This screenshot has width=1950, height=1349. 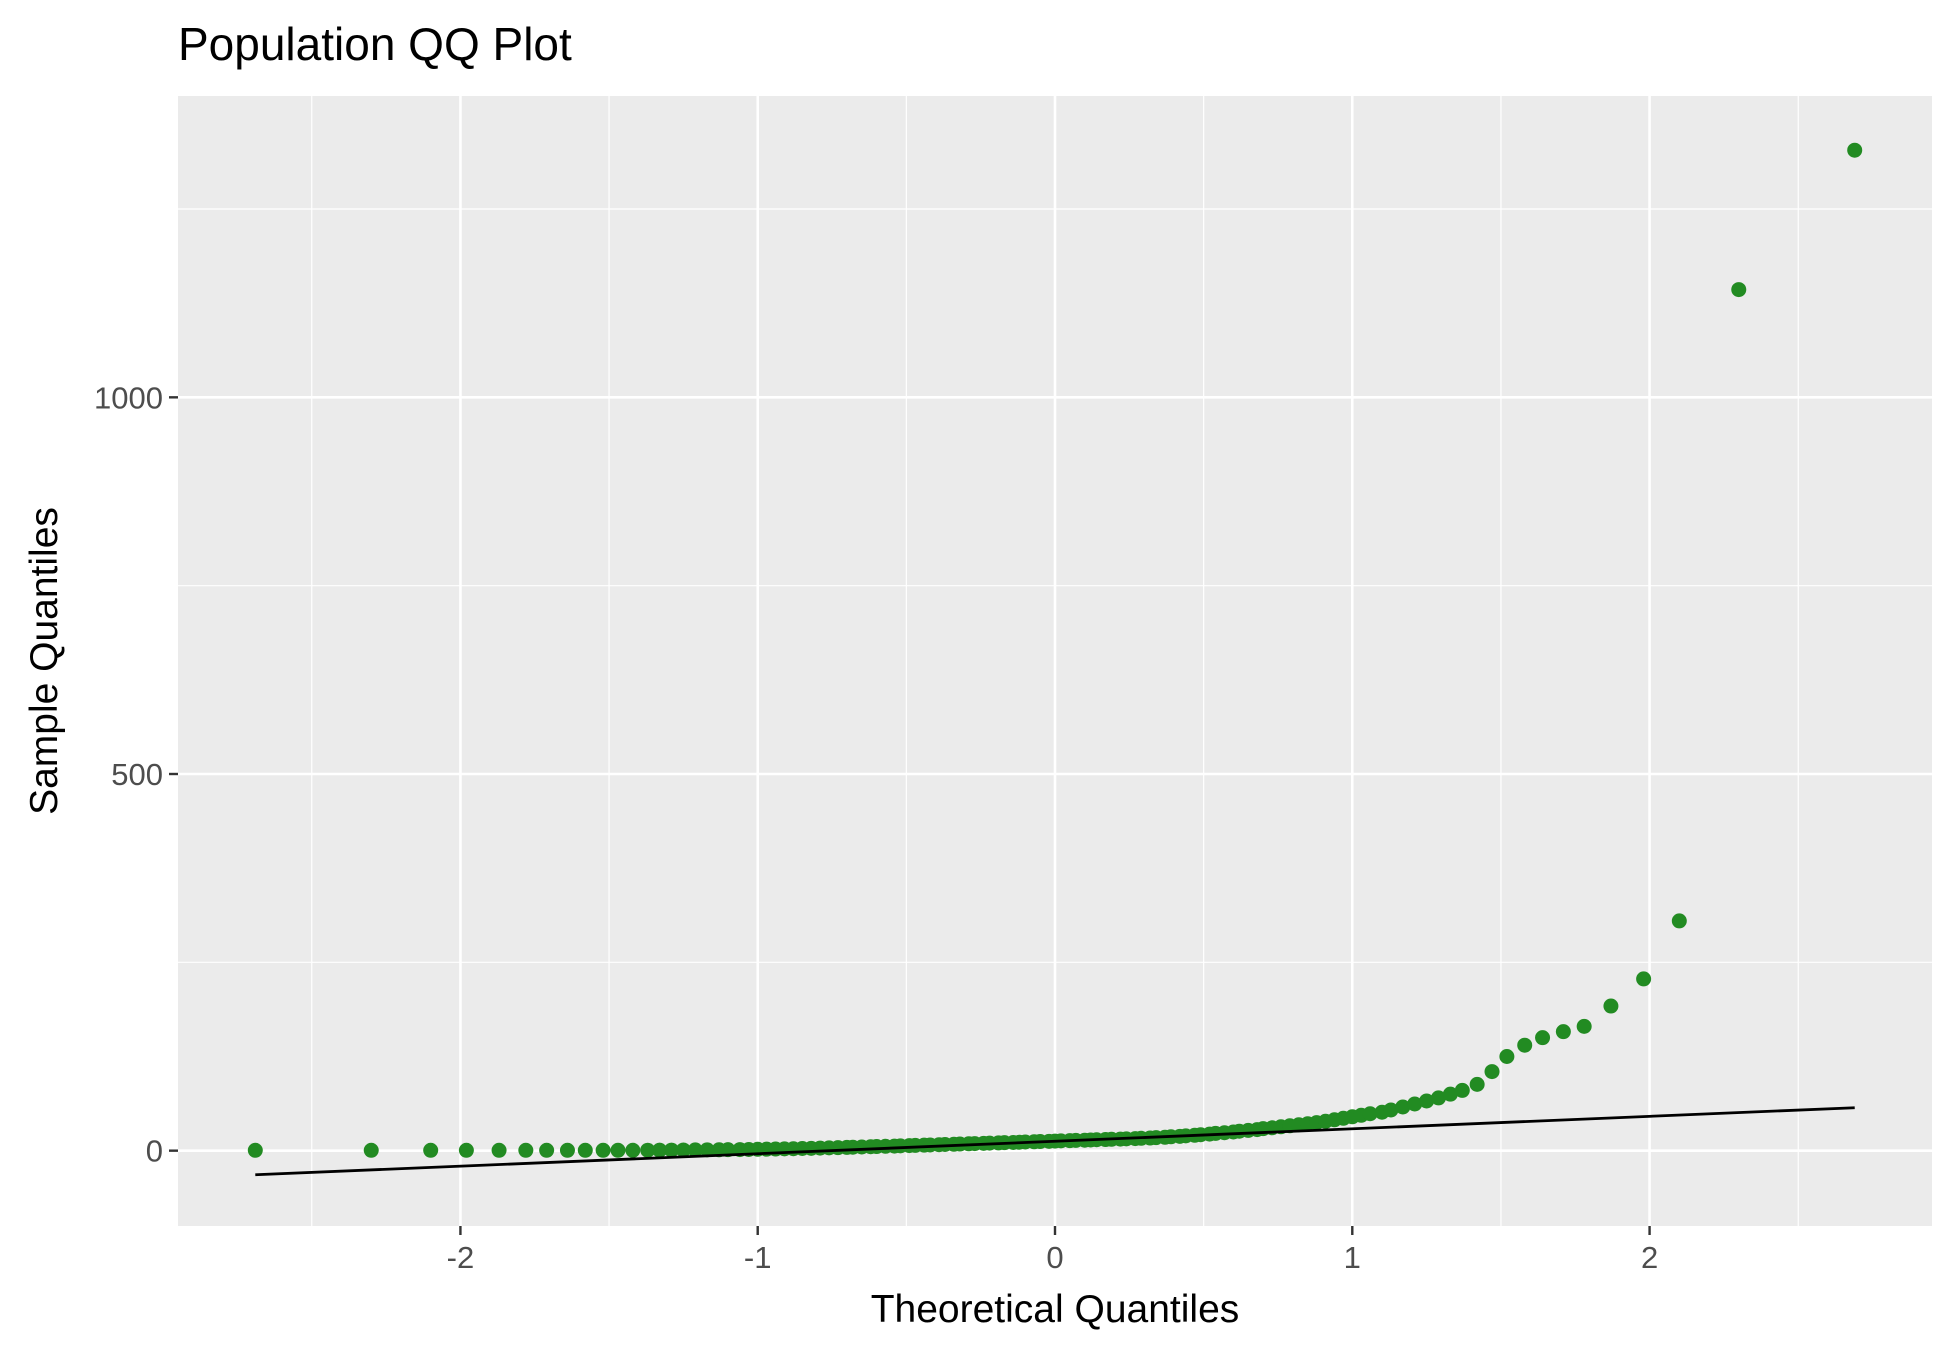 I want to click on x-tick-label: 1, so click(x=1352, y=1257).